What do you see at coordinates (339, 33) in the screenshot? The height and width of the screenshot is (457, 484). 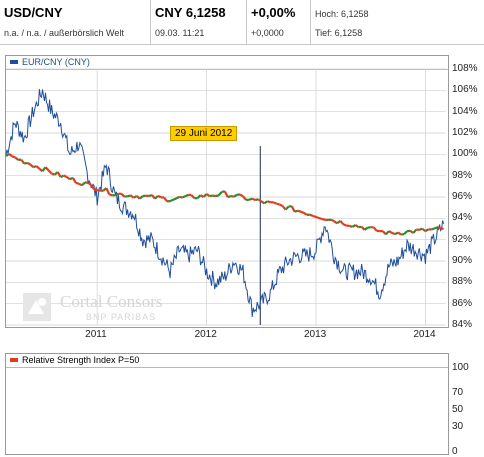 I see `low-text: Tief: 6,1258` at bounding box center [339, 33].